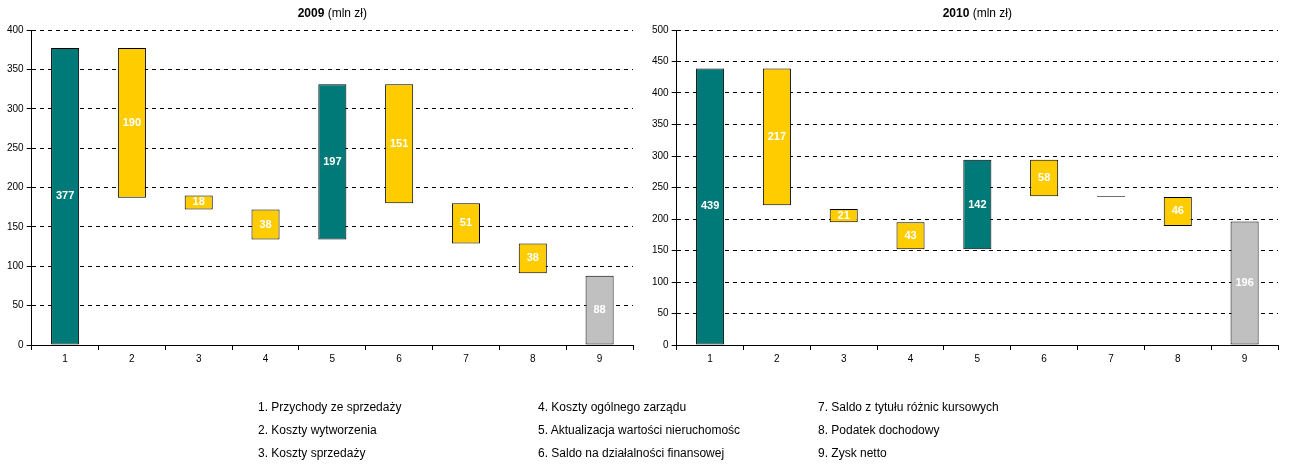  Describe the element at coordinates (132, 121) in the screenshot. I see `data-label: 190` at that location.